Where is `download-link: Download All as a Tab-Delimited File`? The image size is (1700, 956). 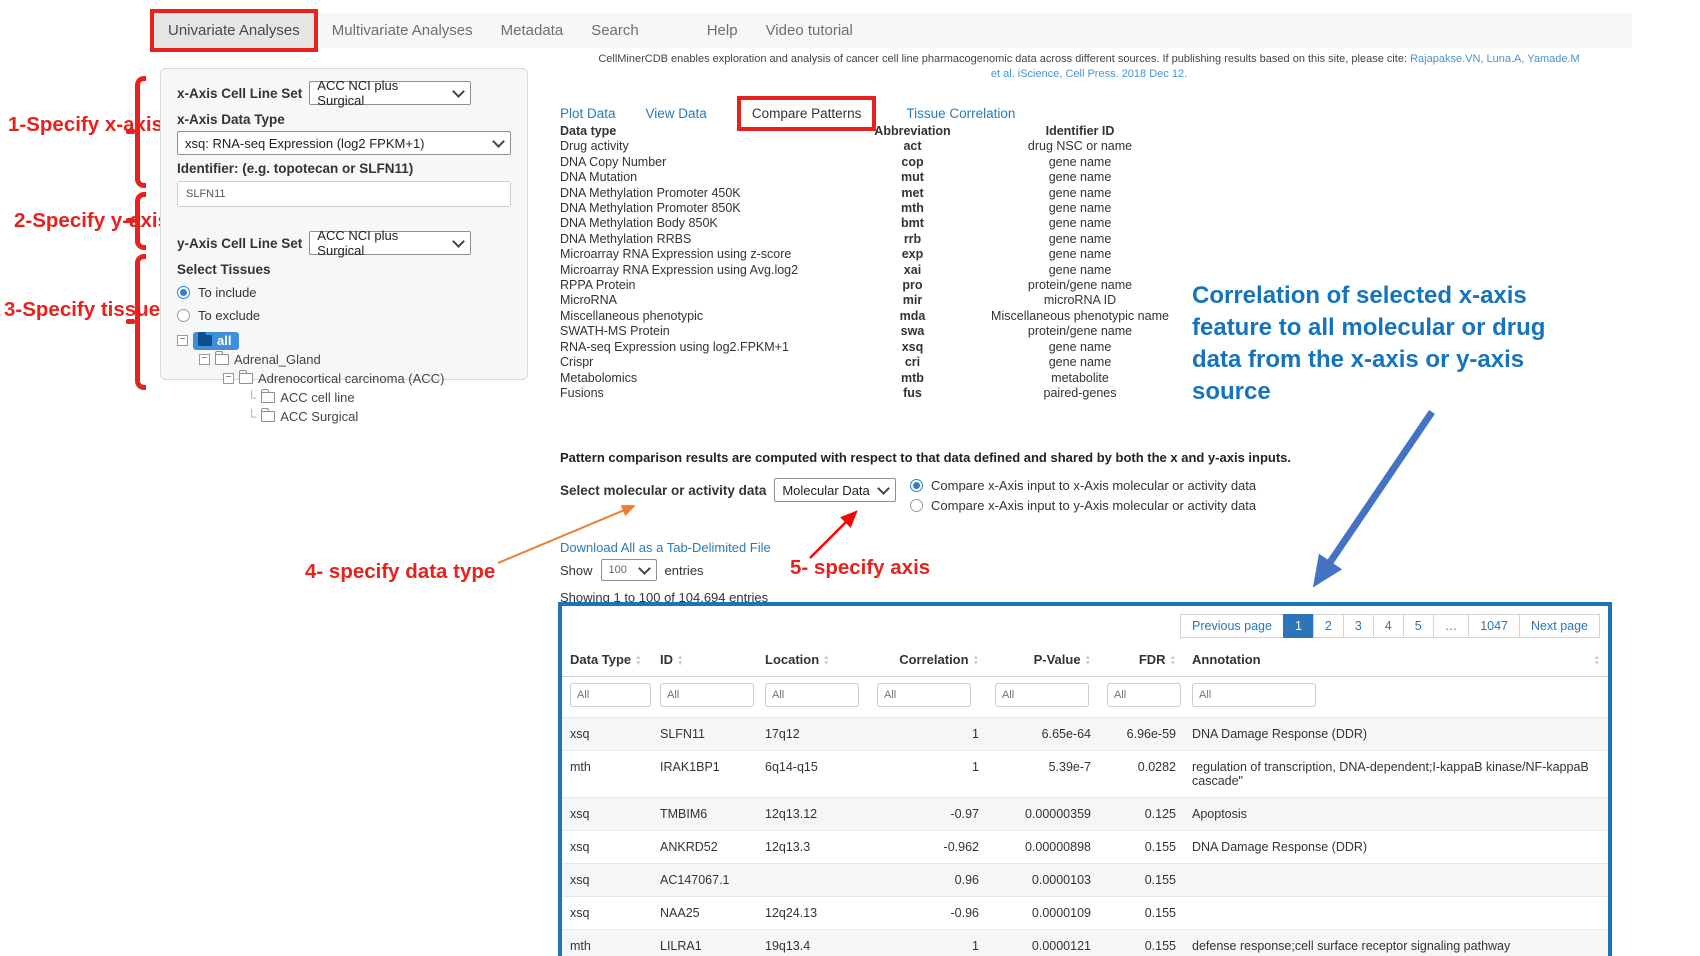
download-link: Download All as a Tab-Delimited File is located at coordinates (665, 547).